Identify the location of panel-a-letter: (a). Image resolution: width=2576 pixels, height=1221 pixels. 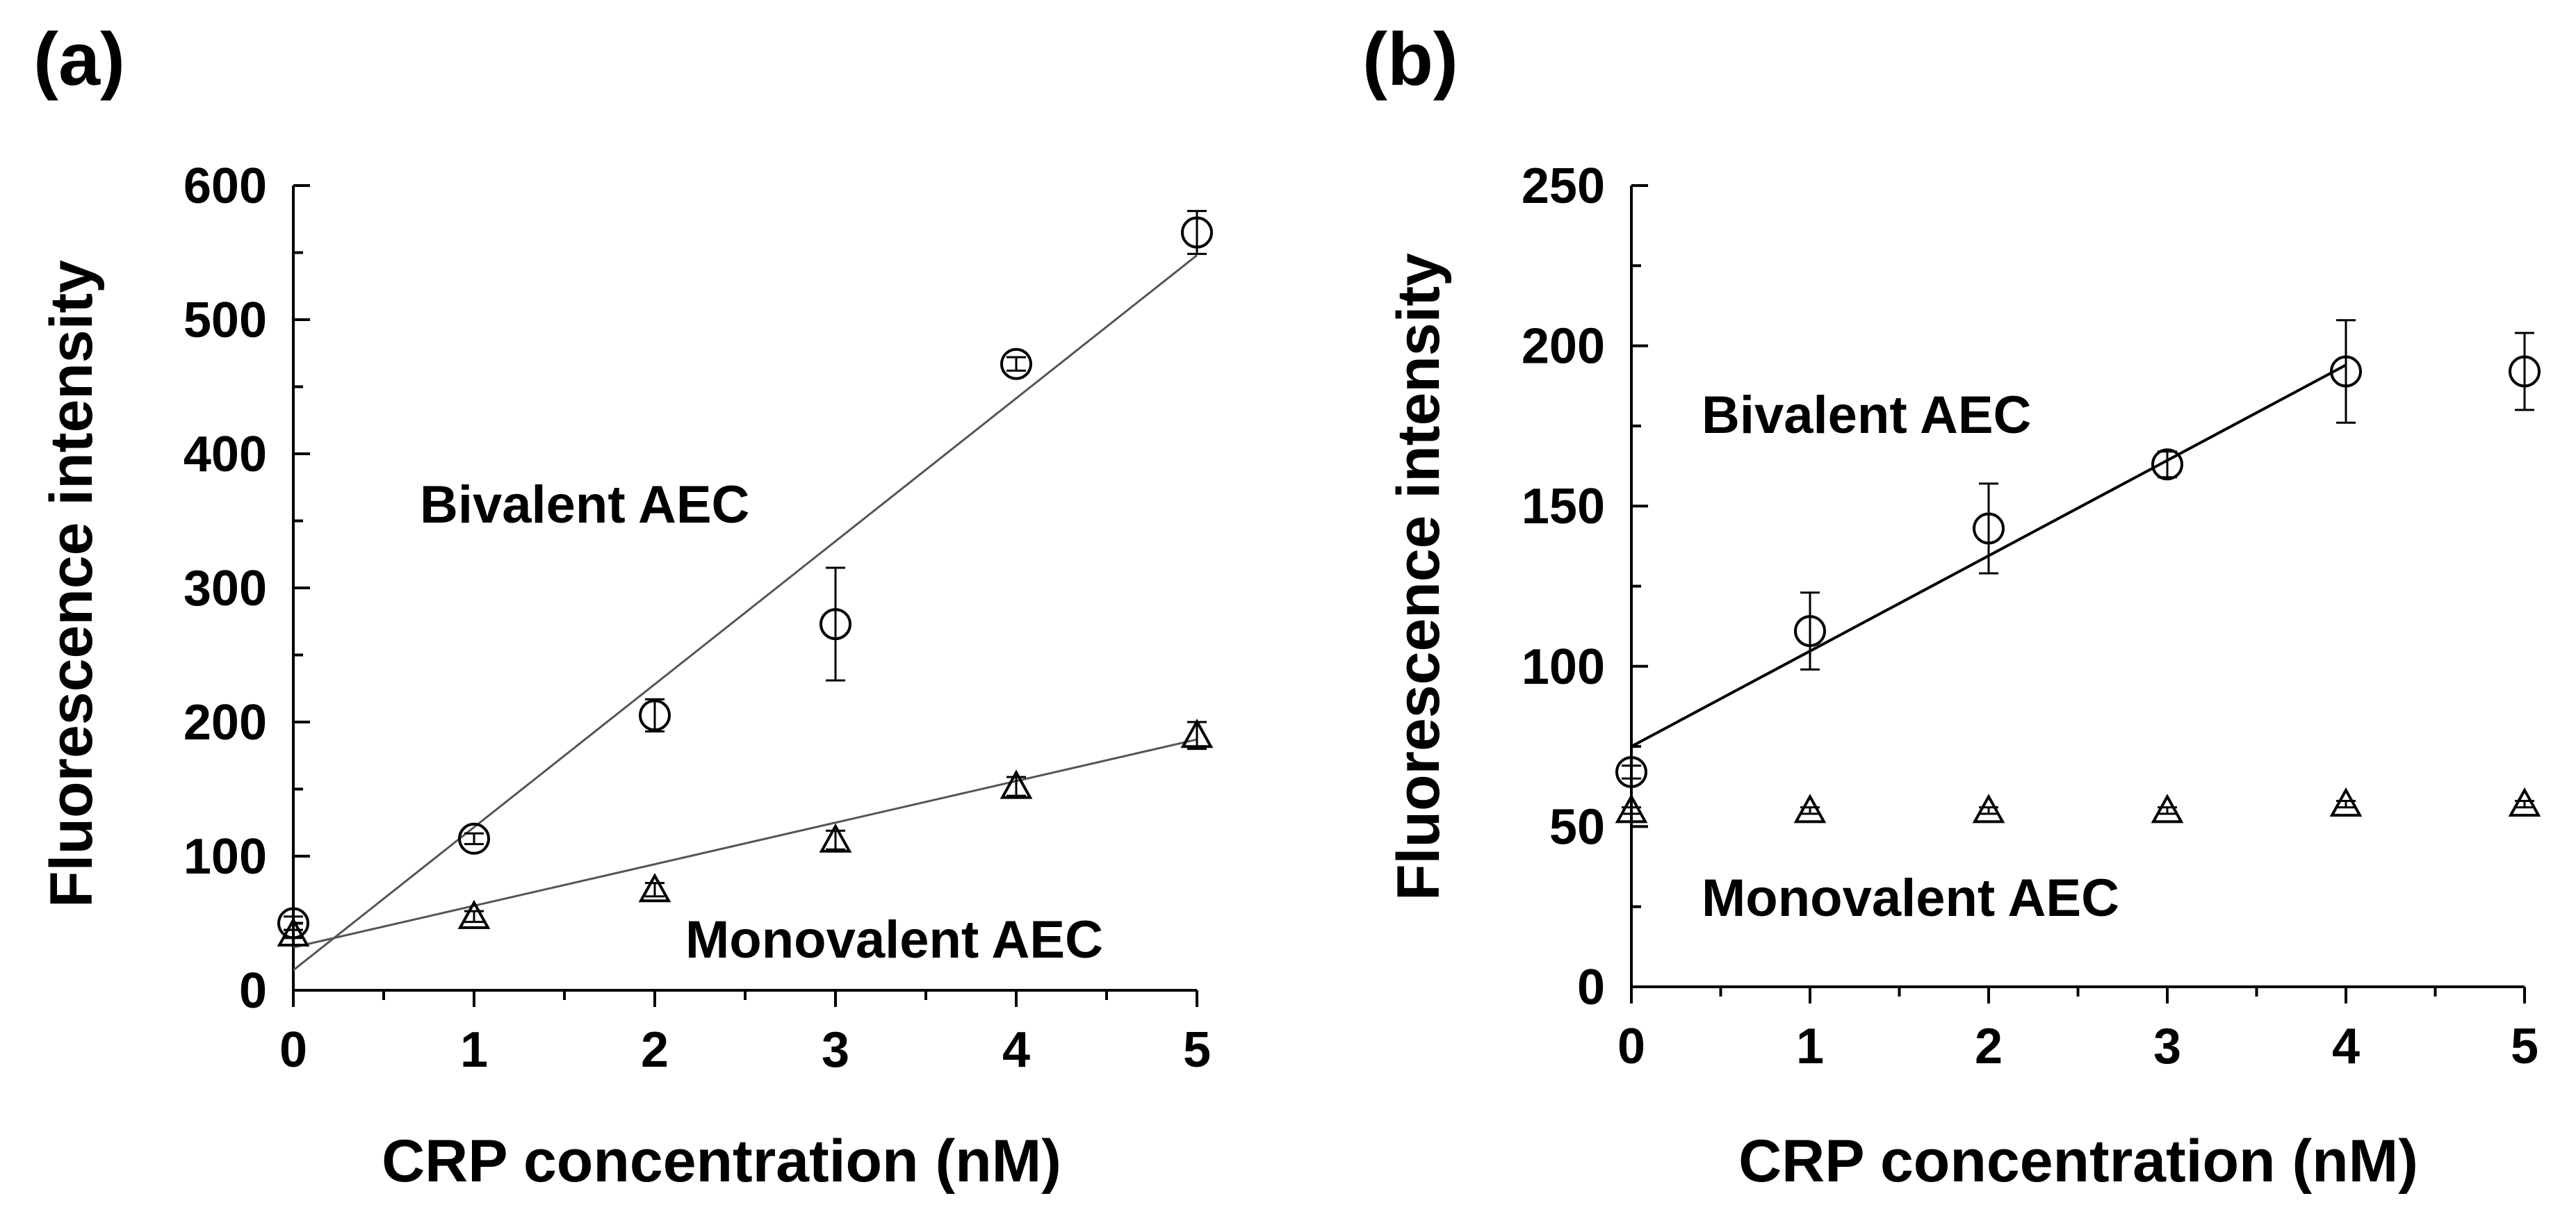
(79, 59).